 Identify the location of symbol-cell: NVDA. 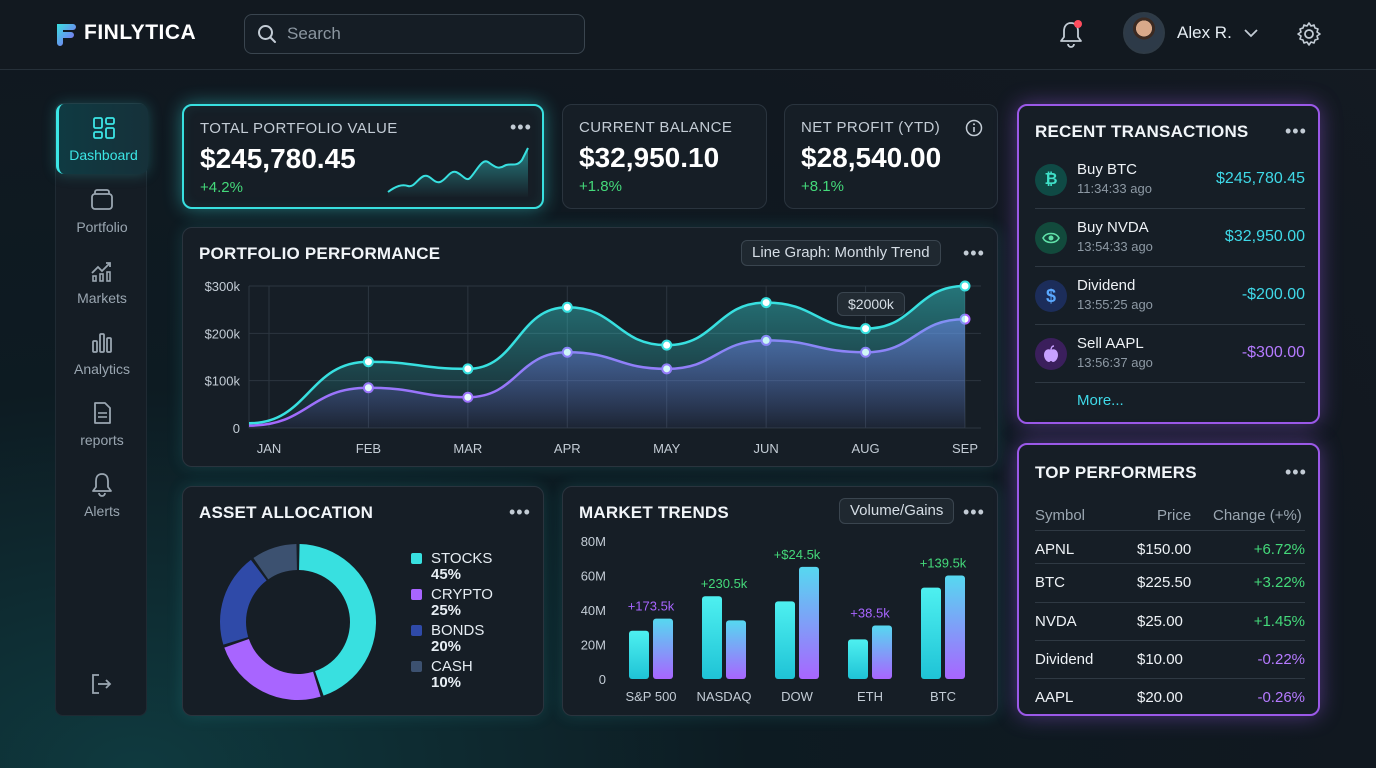
(1056, 621).